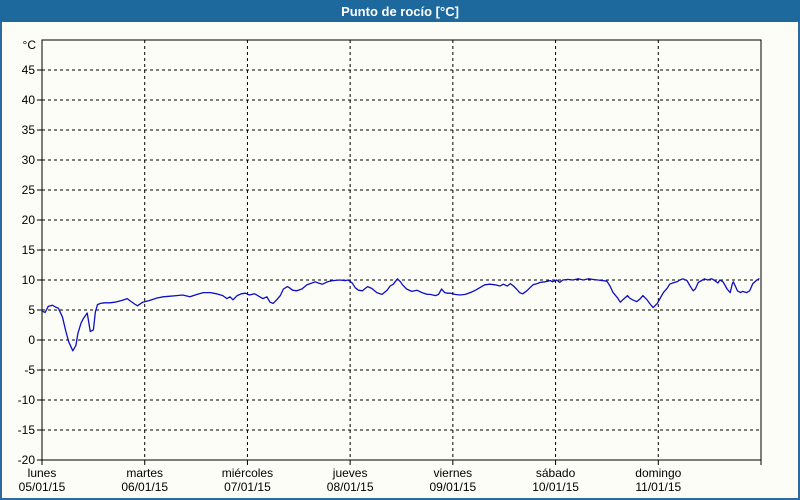 The width and height of the screenshot is (800, 500). I want to click on y-tick-label: -10, so click(27, 400).